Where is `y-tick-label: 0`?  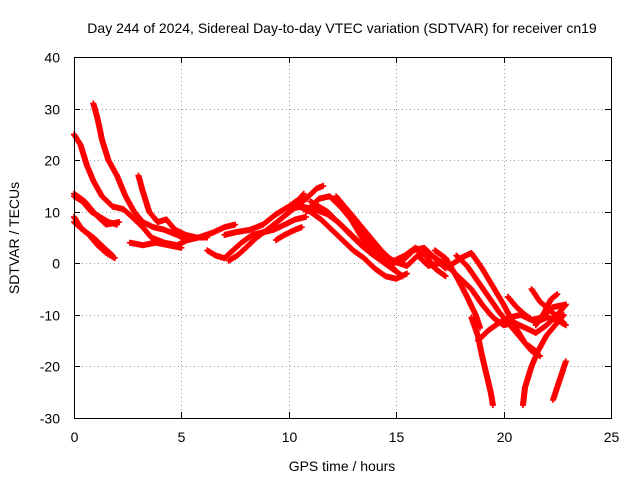 y-tick-label: 0 is located at coordinates (56, 264).